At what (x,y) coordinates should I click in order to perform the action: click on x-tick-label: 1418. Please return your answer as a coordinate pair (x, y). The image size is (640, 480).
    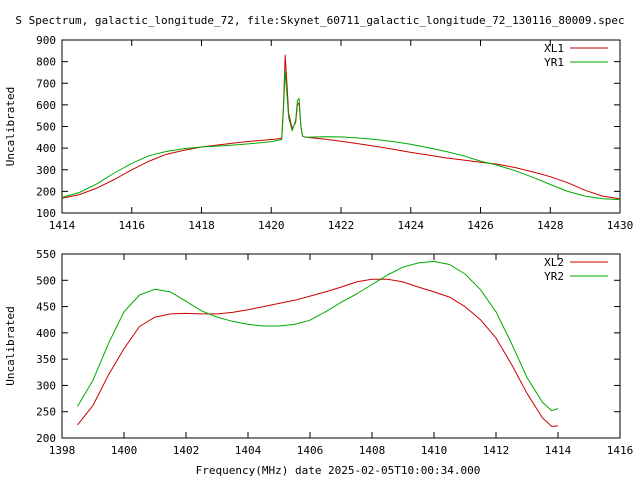
    Looking at the image, I should click on (201, 225).